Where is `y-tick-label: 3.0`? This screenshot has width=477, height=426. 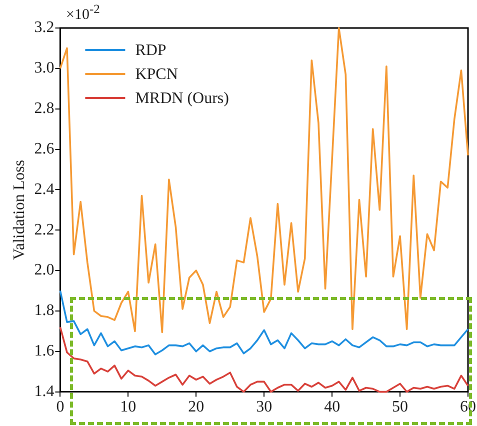
y-tick-label: 3.0 is located at coordinates (44, 68).